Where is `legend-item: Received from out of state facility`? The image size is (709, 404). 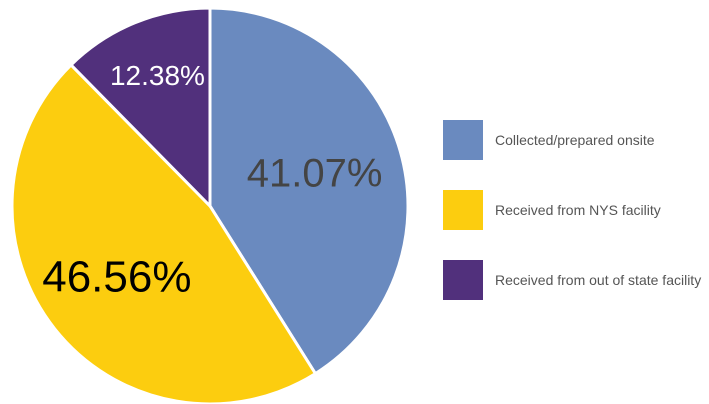 legend-item: Received from out of state facility is located at coordinates (574, 280).